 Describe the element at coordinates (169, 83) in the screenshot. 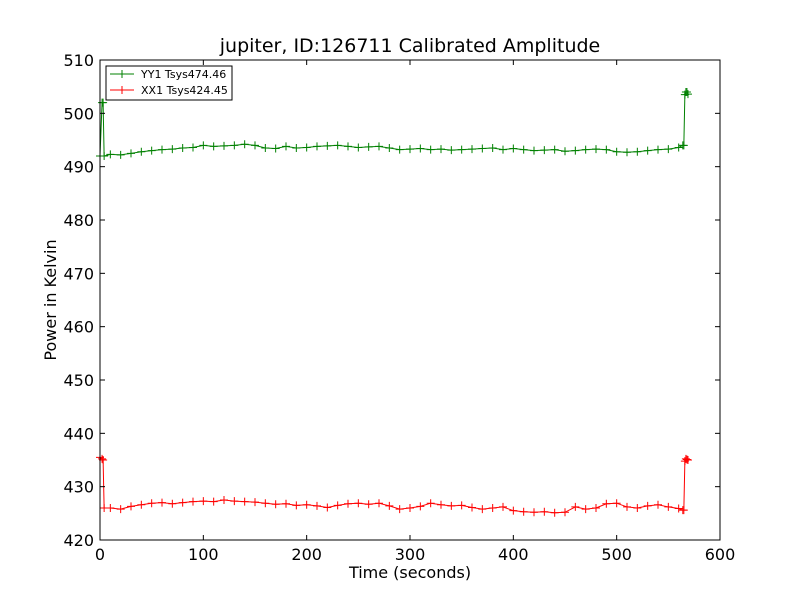

I see `legend: YY1 Tsys474.46 XX1 Tsys424.45` at that location.